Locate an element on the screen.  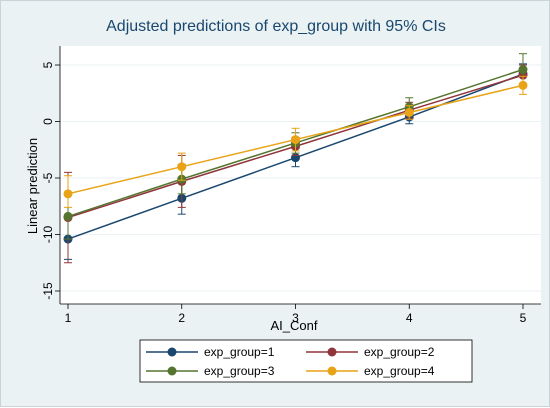
x-tick-label: 3 is located at coordinates (295, 318).